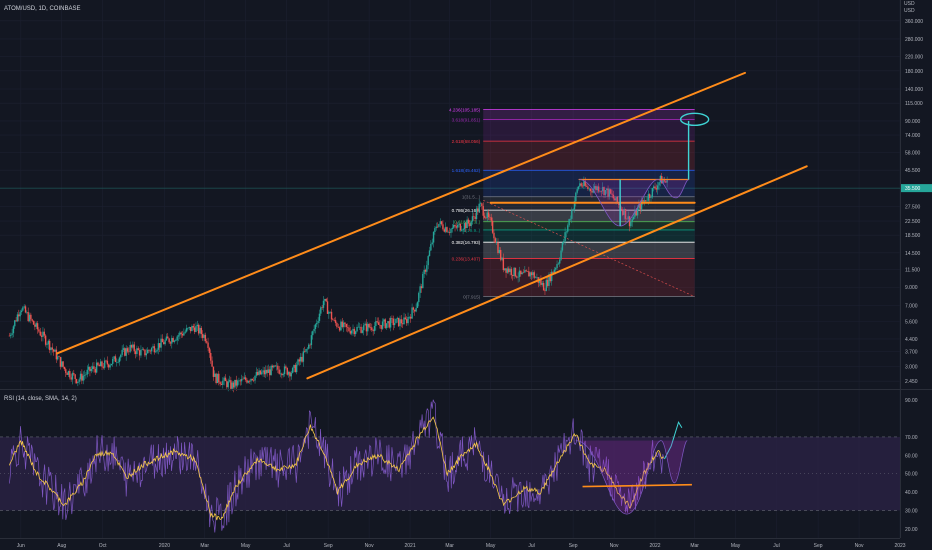 This screenshot has height=550, width=932. What do you see at coordinates (914, 104) in the screenshot?
I see `price-tick-label: 115.000` at bounding box center [914, 104].